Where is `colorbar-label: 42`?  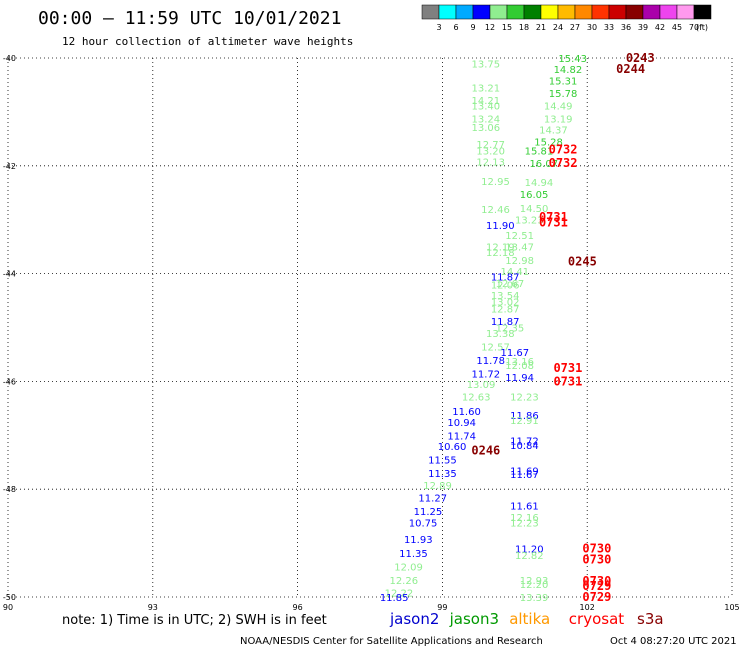 colorbar-label: 42 is located at coordinates (660, 27).